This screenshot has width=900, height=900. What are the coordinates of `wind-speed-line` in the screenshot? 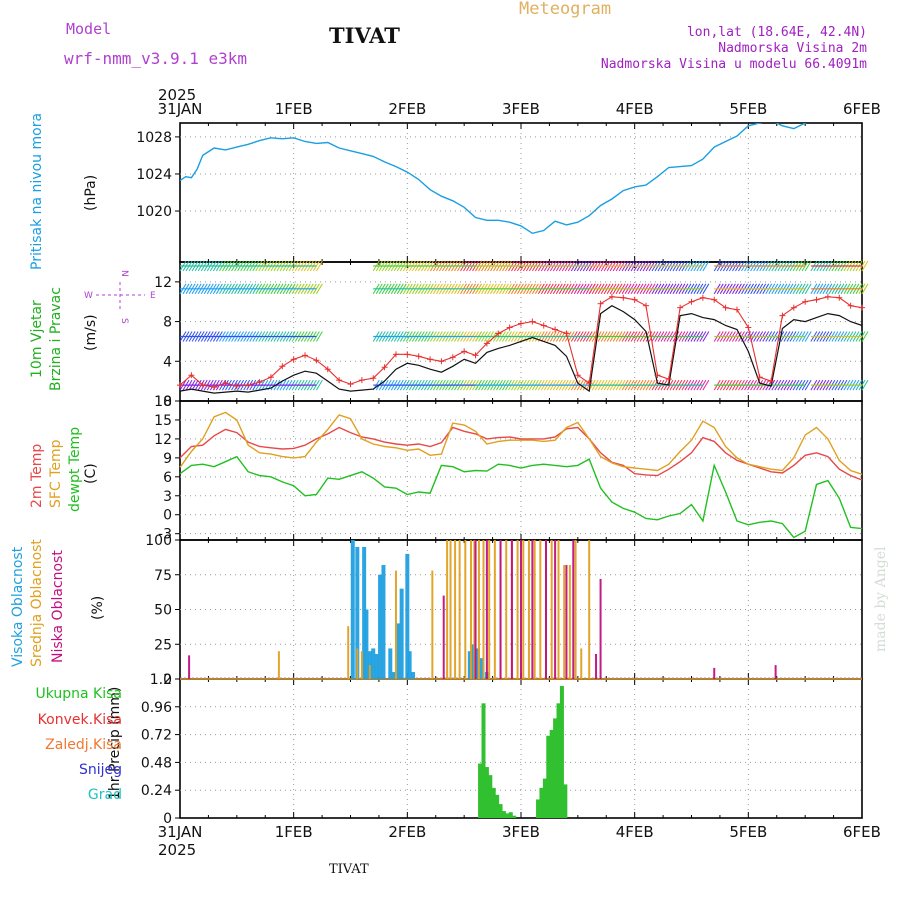 It's located at (521, 349).